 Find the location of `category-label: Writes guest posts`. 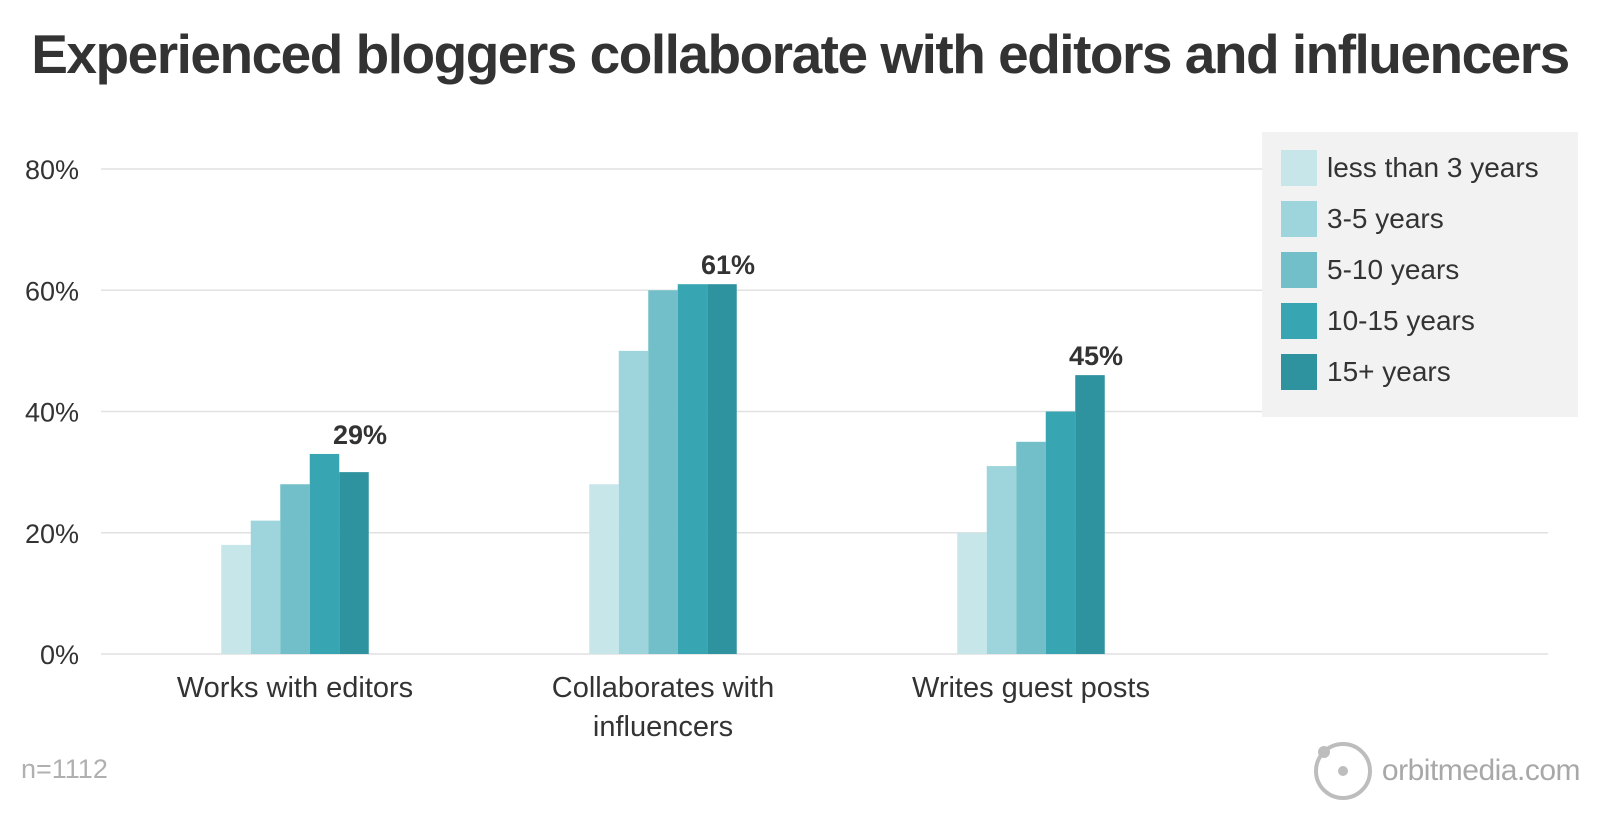

category-label: Writes guest posts is located at coordinates (1031, 688).